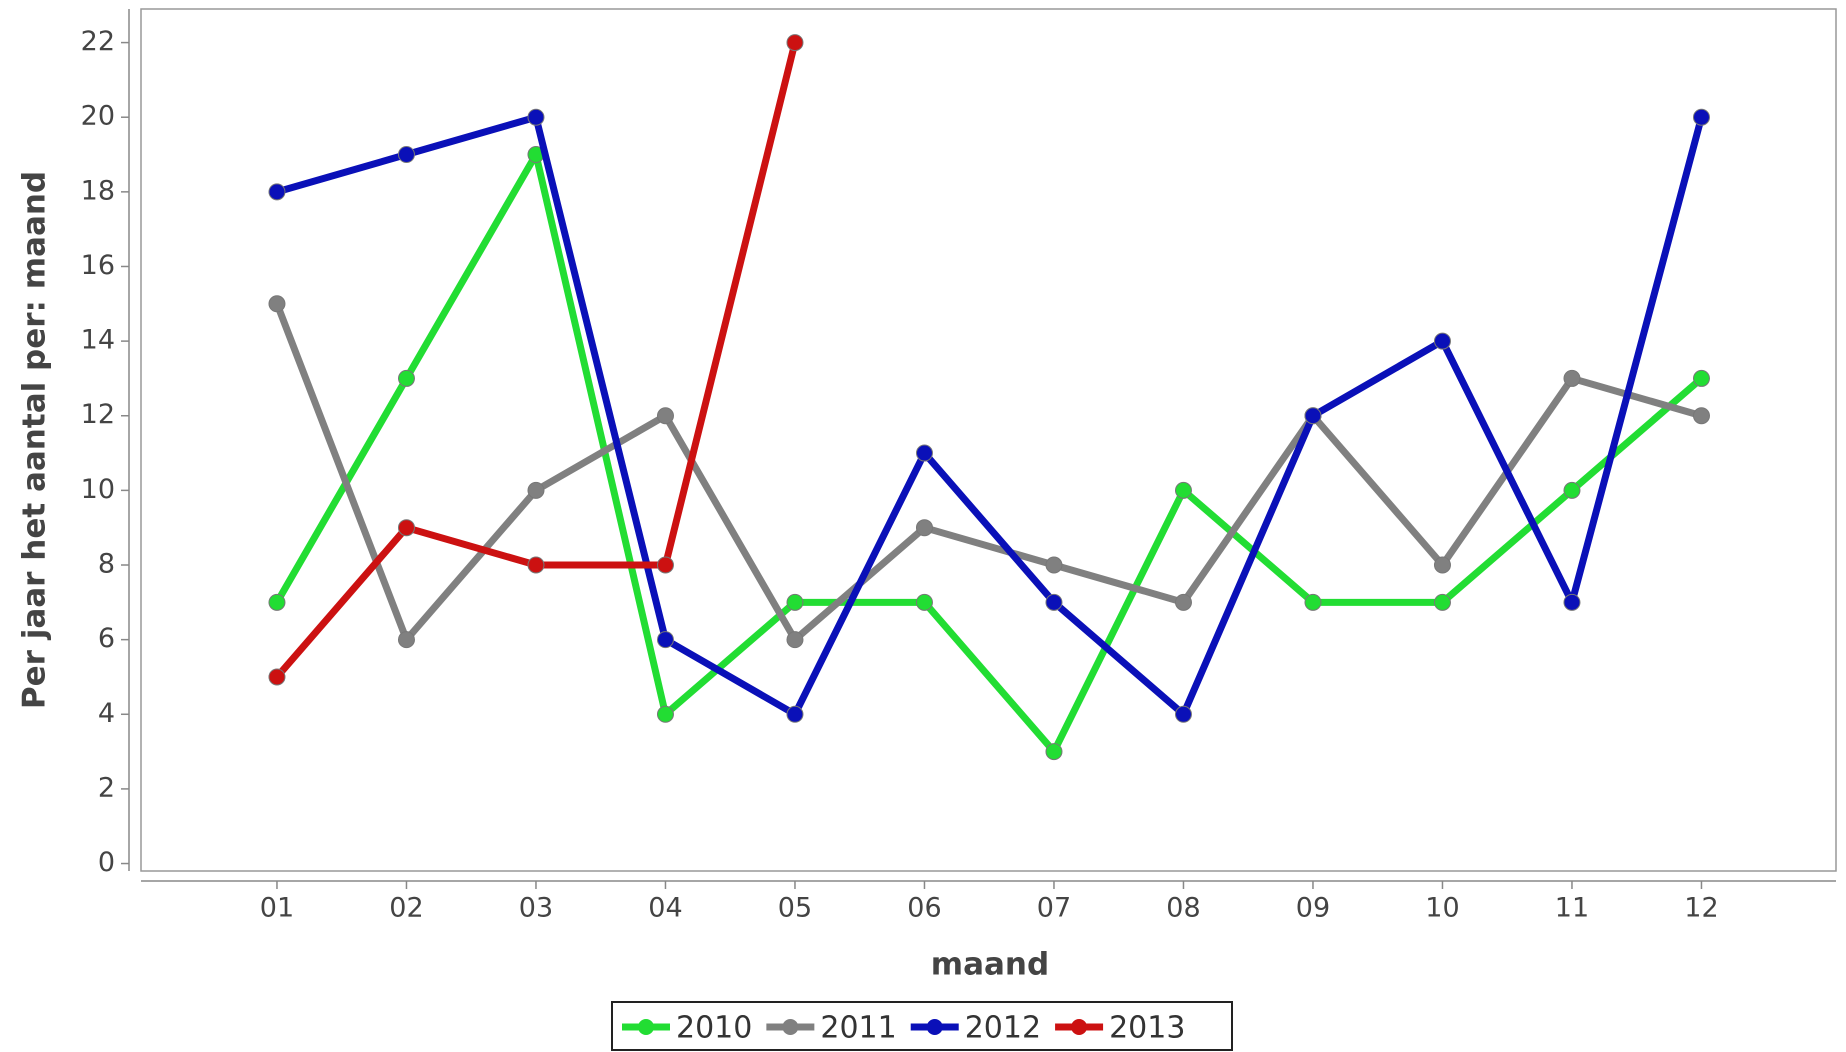 The height and width of the screenshot is (1052, 1846). I want to click on y-tick-label: 12, so click(98, 414).